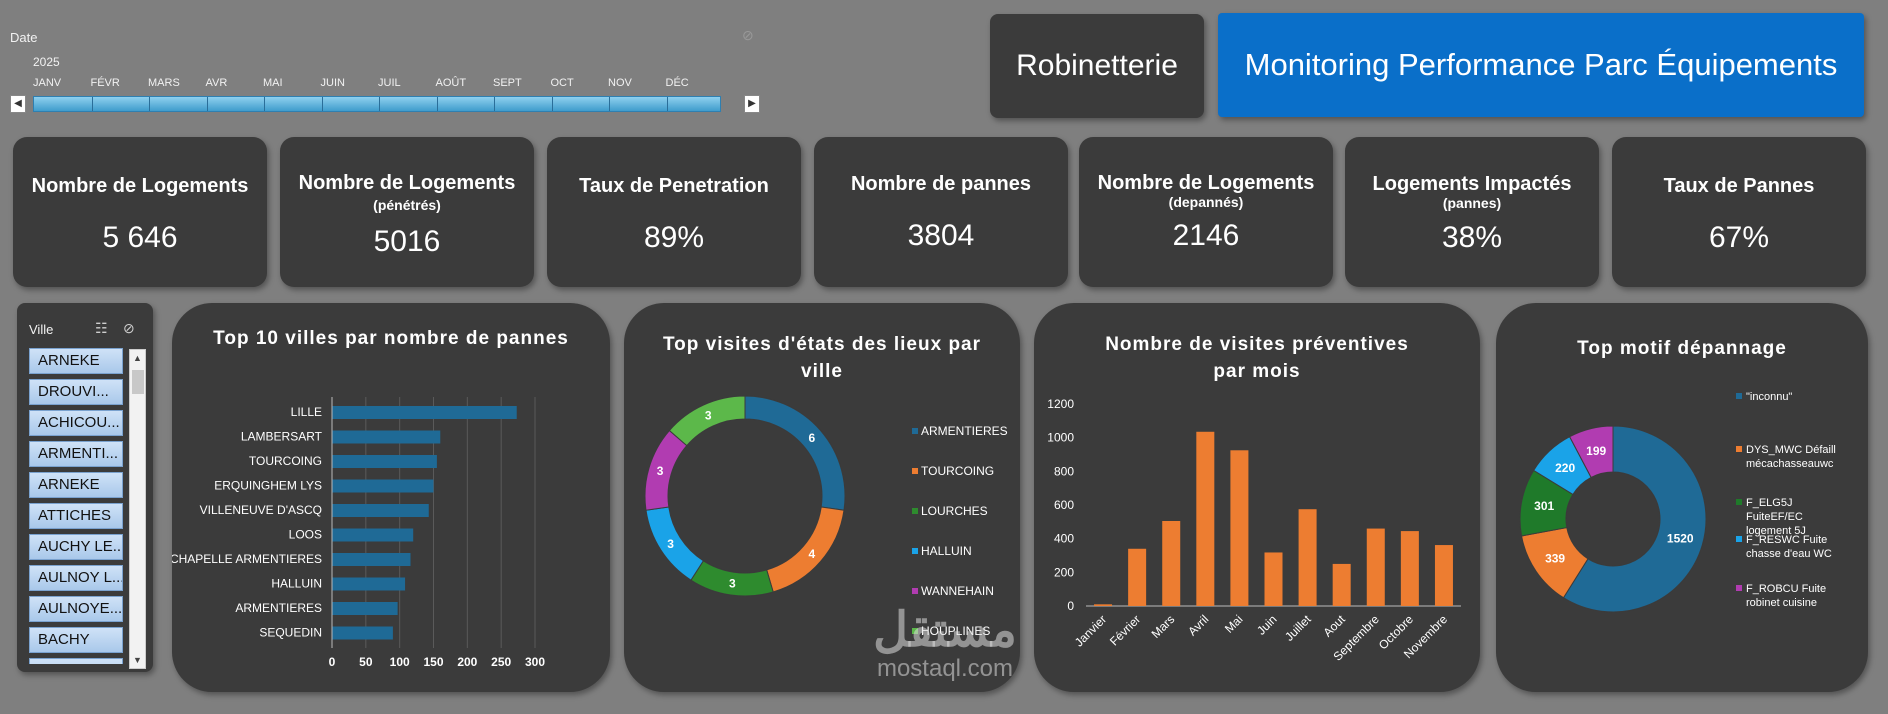  What do you see at coordinates (954, 511) in the screenshot?
I see `legend-label: LOURCHES` at bounding box center [954, 511].